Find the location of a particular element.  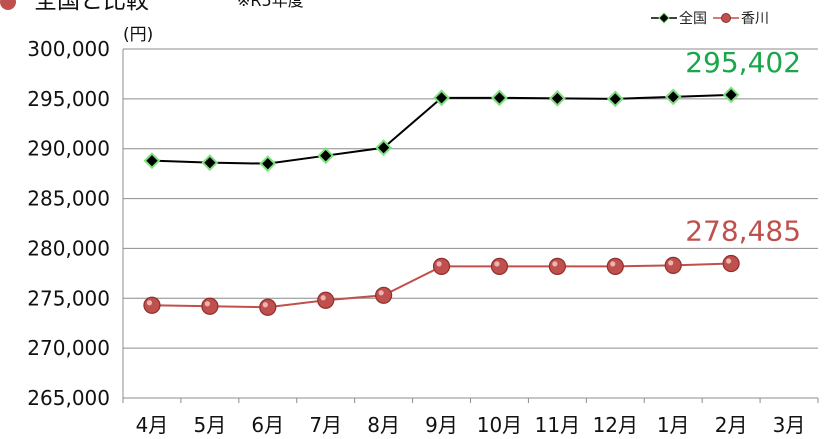

y-tick-label: 295,000 is located at coordinates (68, 99).